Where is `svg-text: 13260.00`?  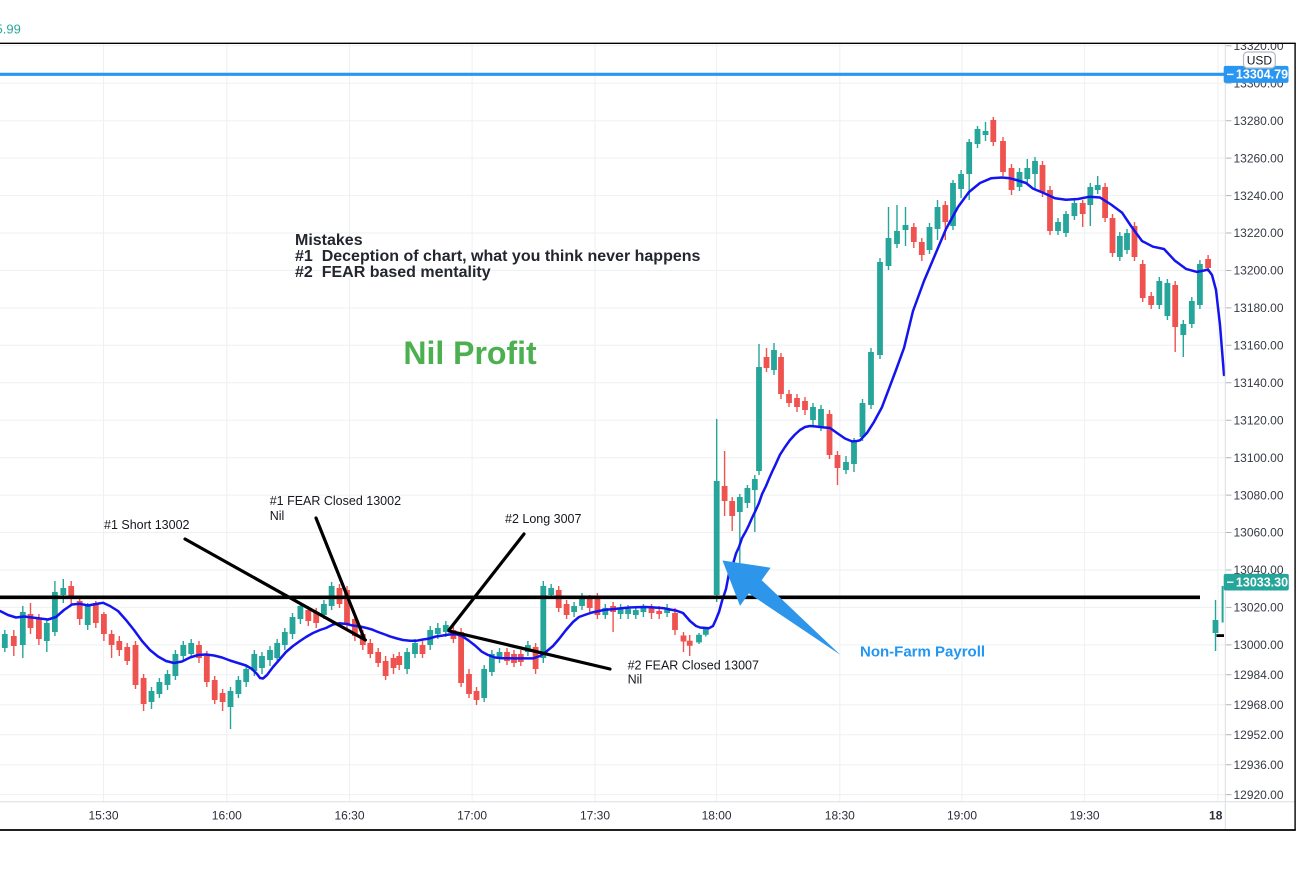 svg-text: 13260.00 is located at coordinates (1258, 158).